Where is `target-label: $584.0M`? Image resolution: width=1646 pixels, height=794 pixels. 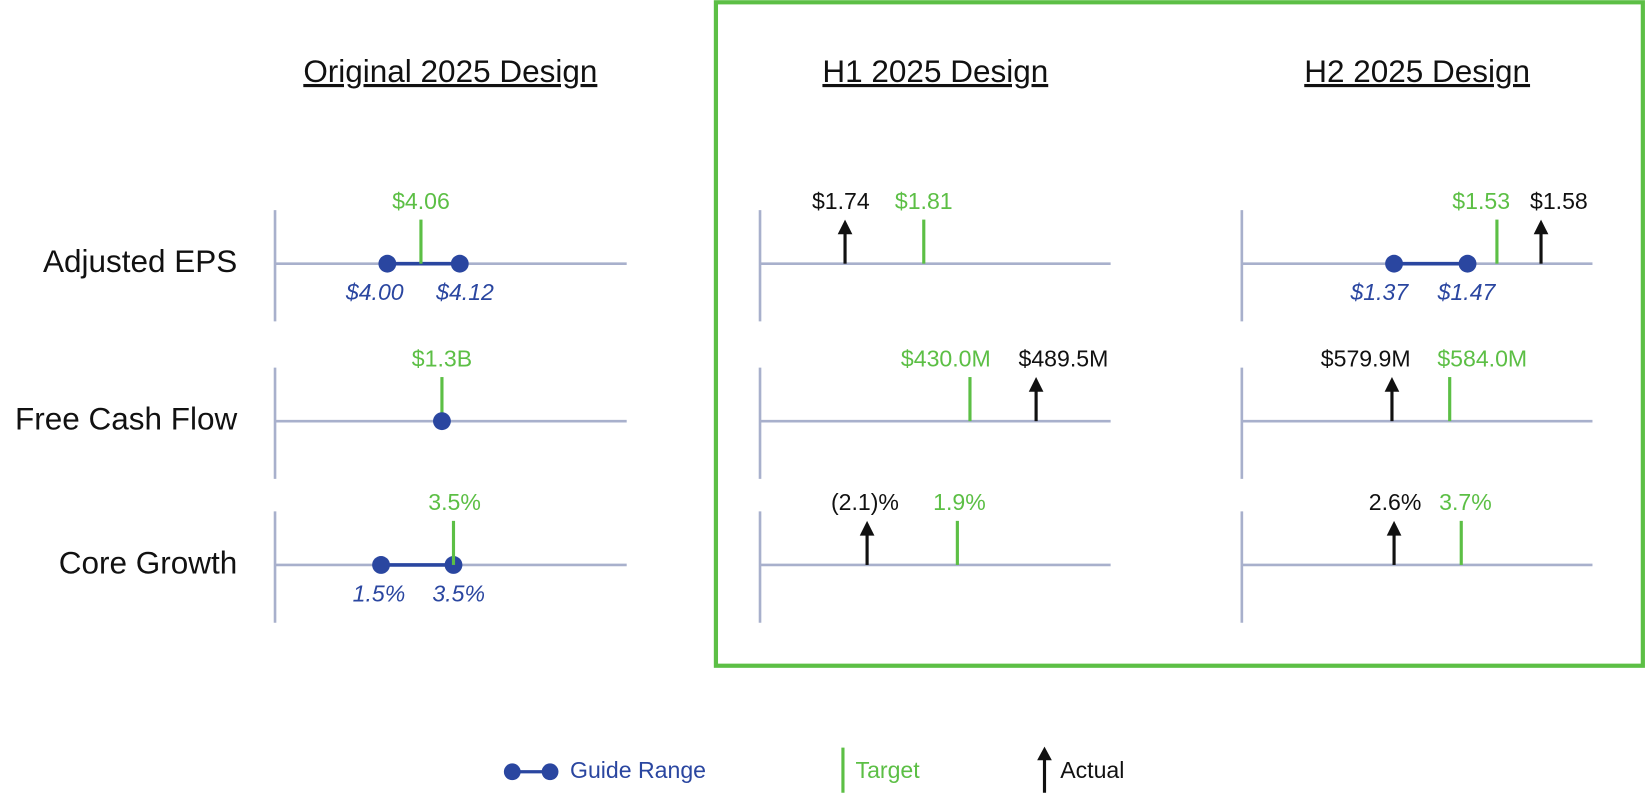 target-label: $584.0M is located at coordinates (1482, 358).